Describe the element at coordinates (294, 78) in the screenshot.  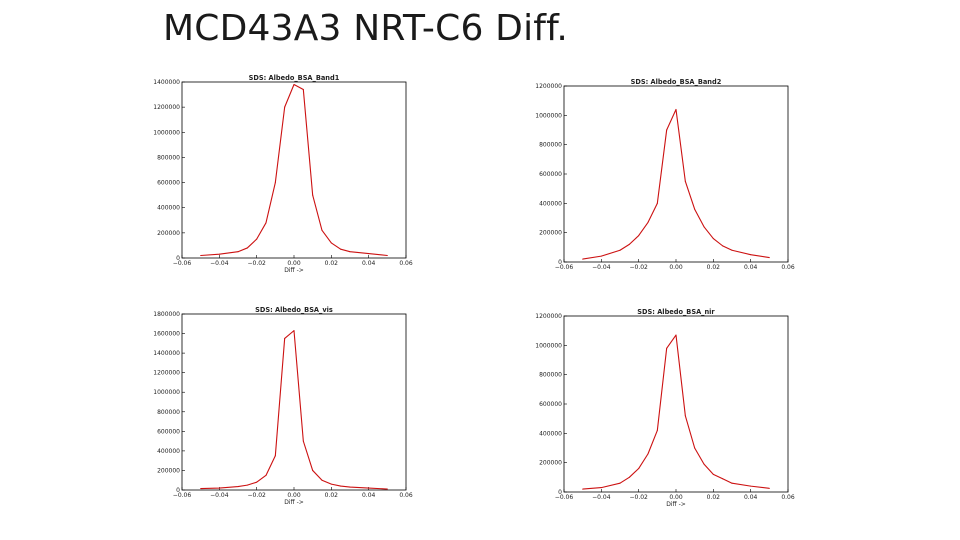
I see `chart-title: SDS: Albedo_BSA_Band1` at that location.